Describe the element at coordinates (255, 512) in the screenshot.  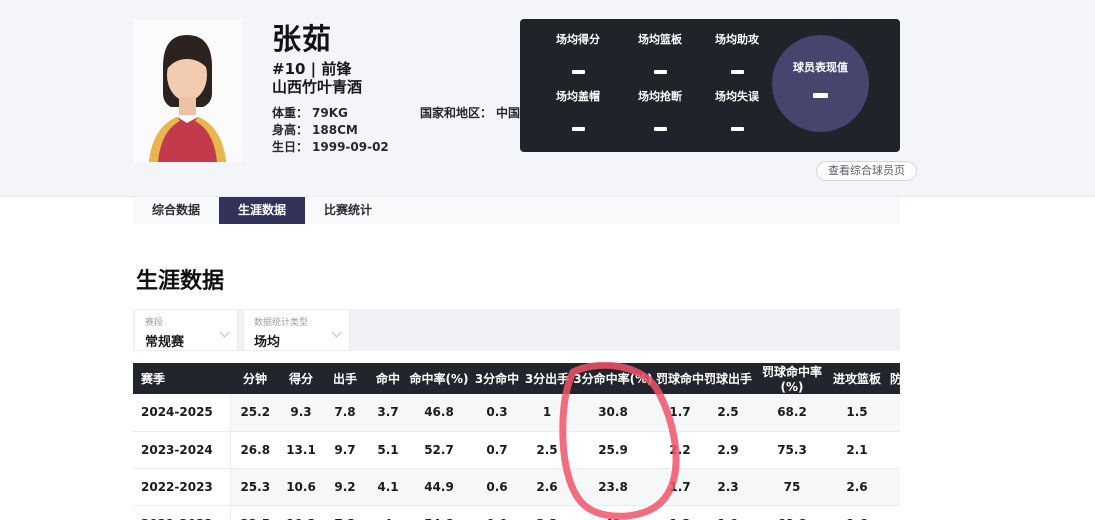
I see `stat-cell: 22.5` at that location.